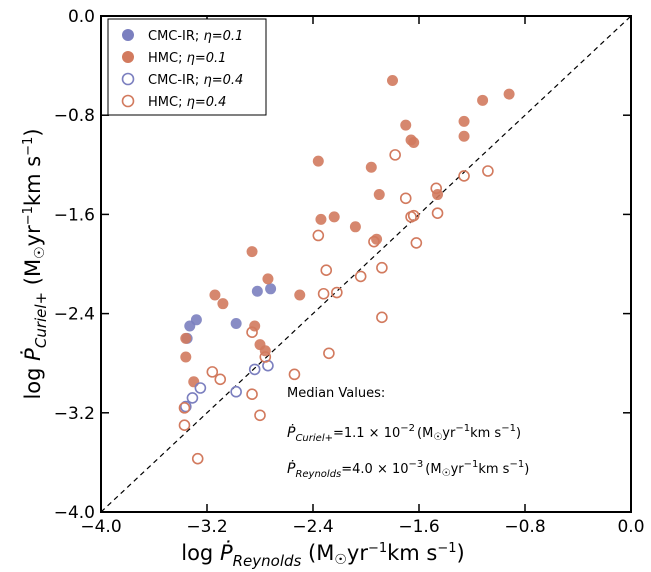 The image size is (651, 572). I want to click on svg-text: HMC; η=0.1, so click(187, 58).